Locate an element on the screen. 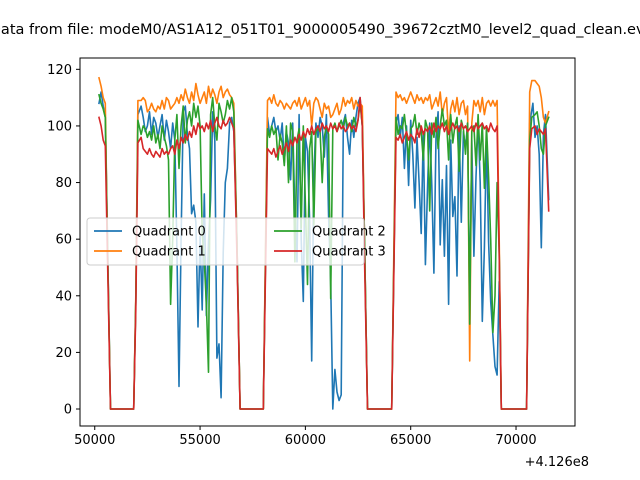 Image resolution: width=640 pixels, height=480 pixels. x-tick-label: 60000 is located at coordinates (305, 440).